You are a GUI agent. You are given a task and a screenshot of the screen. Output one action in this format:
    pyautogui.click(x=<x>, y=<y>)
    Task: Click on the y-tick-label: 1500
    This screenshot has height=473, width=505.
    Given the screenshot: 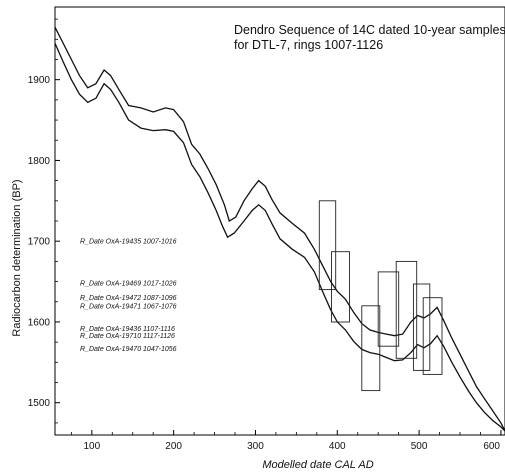 What is the action you would take?
    pyautogui.click(x=39, y=403)
    